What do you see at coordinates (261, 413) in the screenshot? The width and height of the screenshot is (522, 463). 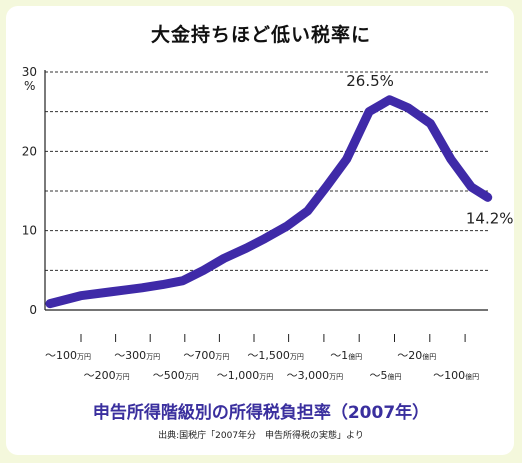 I see `chart-subtitle: 申告所得階級別の所得税負担率（2007年）` at bounding box center [261, 413].